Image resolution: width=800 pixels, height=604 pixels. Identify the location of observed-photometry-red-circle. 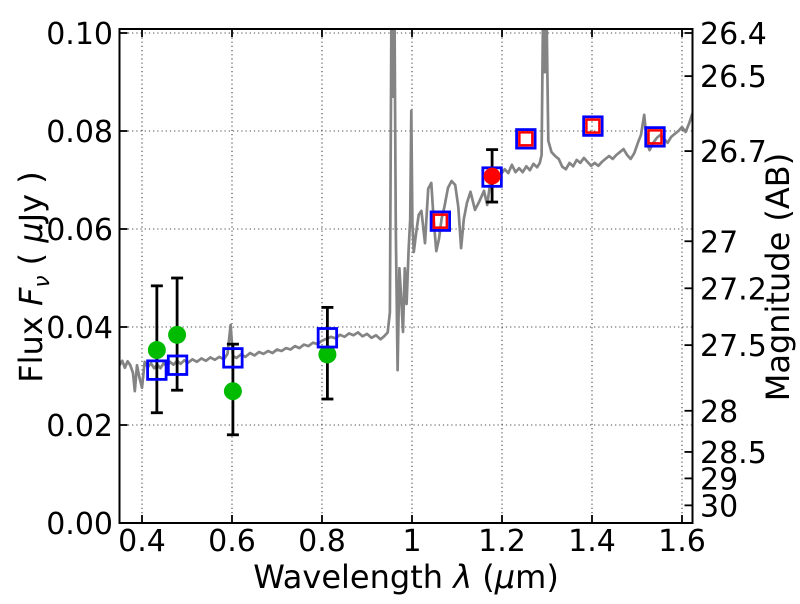
(492, 176).